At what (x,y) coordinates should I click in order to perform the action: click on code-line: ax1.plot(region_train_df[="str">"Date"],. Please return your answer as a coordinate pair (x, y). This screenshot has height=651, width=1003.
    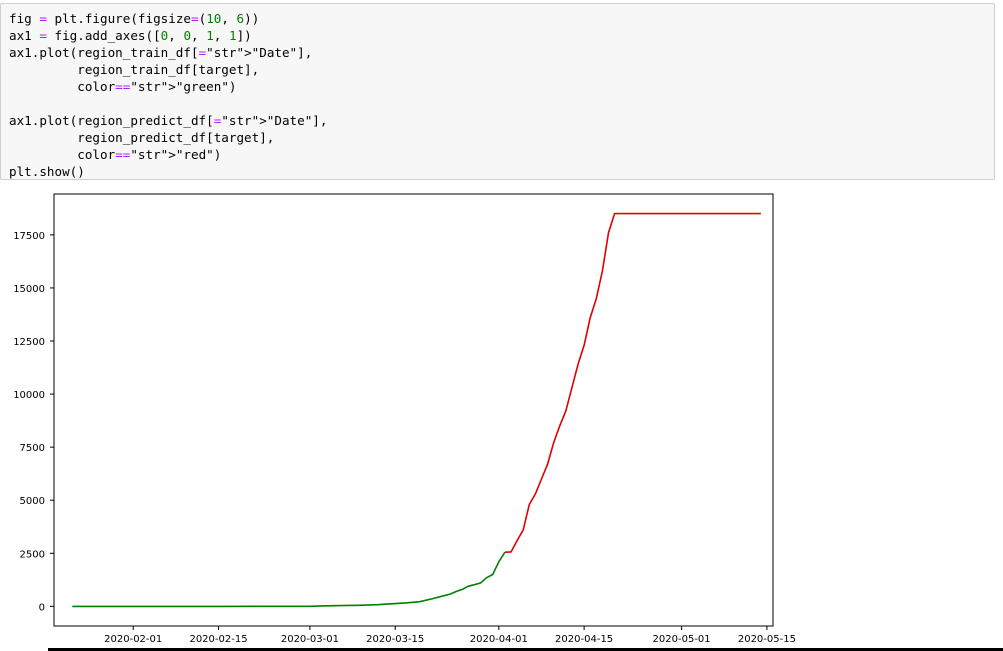
    Looking at the image, I should click on (161, 52).